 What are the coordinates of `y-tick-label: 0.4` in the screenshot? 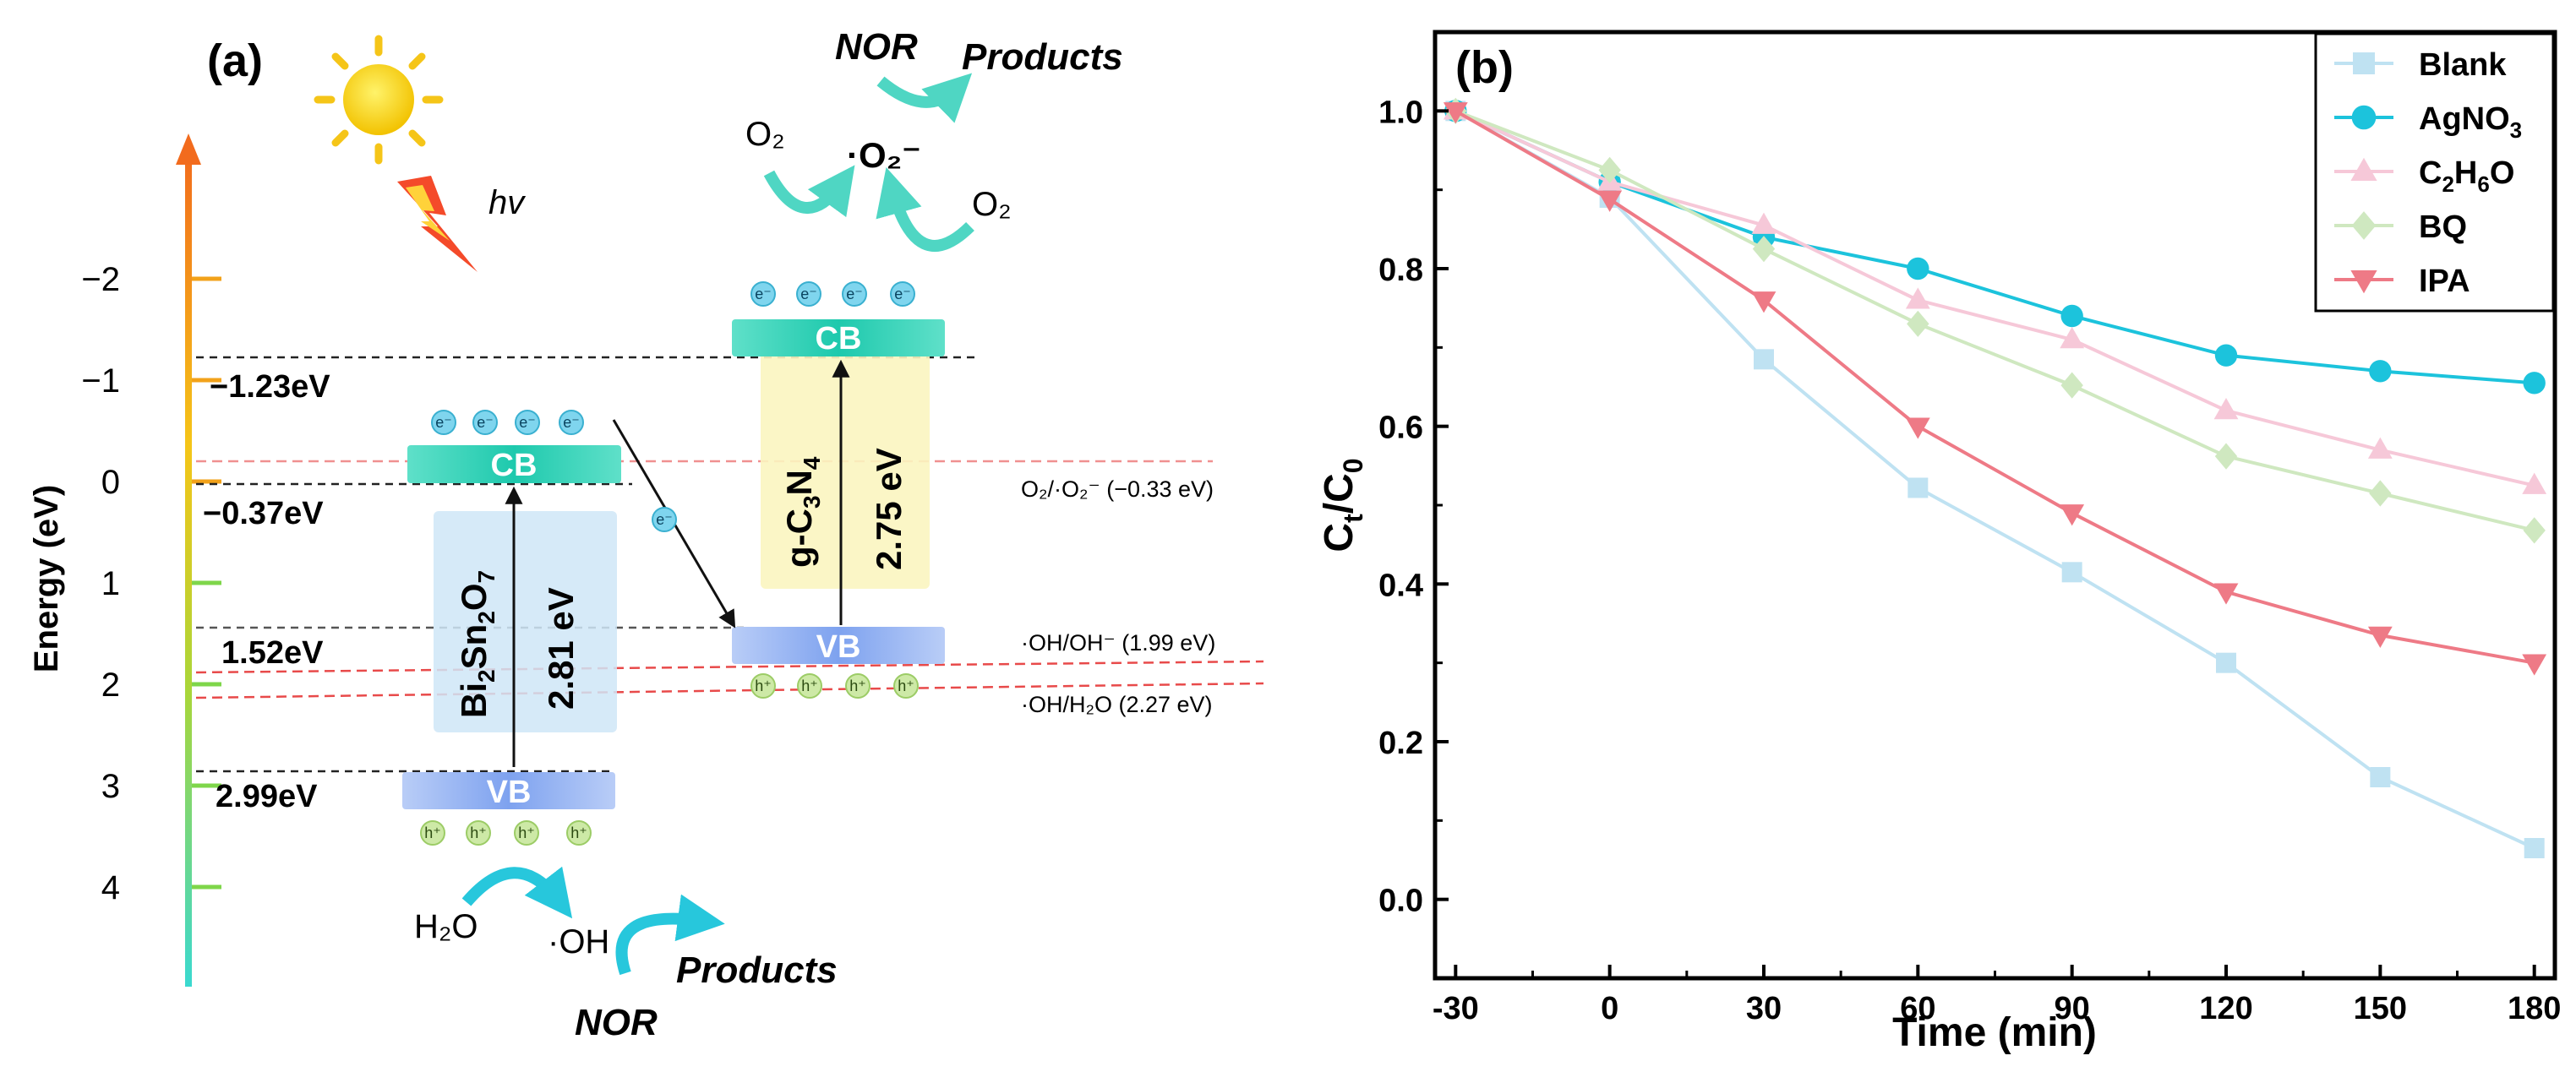 It's located at (1400, 585).